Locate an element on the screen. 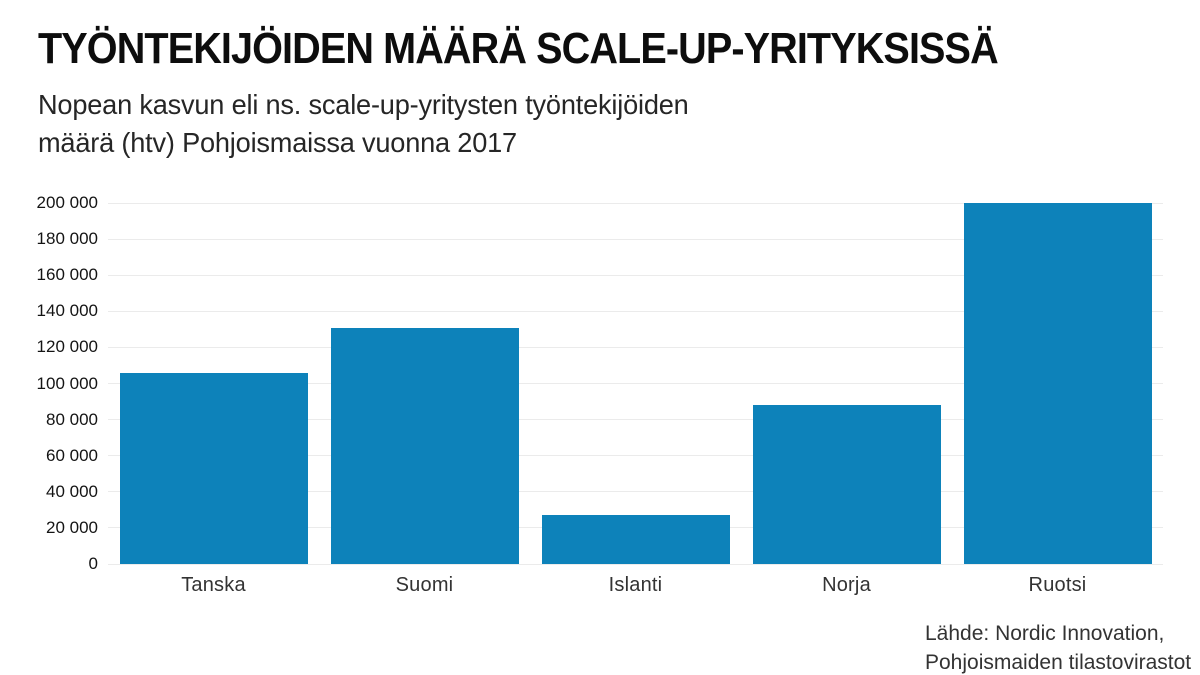 The height and width of the screenshot is (675, 1200). y-axis-tick-label: 140 000 is located at coordinates (67, 311).